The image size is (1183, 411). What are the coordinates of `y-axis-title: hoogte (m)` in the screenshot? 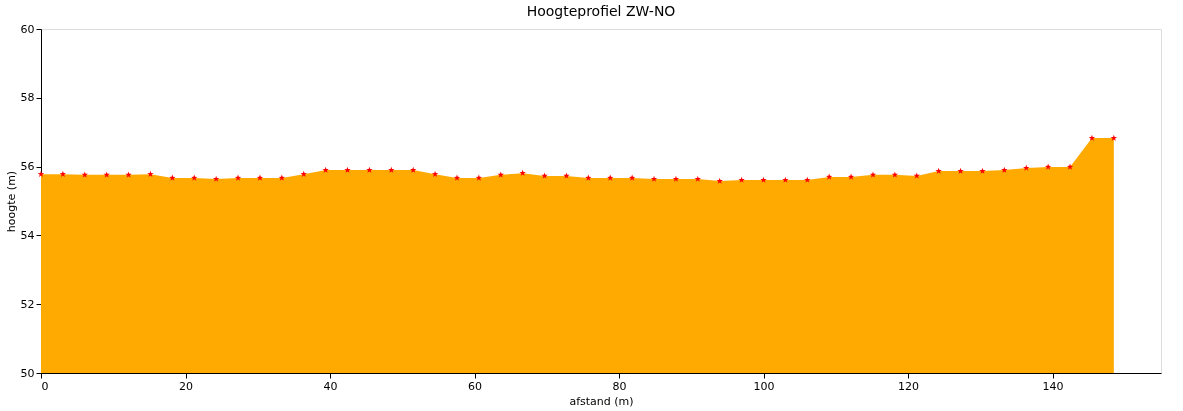 It's located at (11, 201).